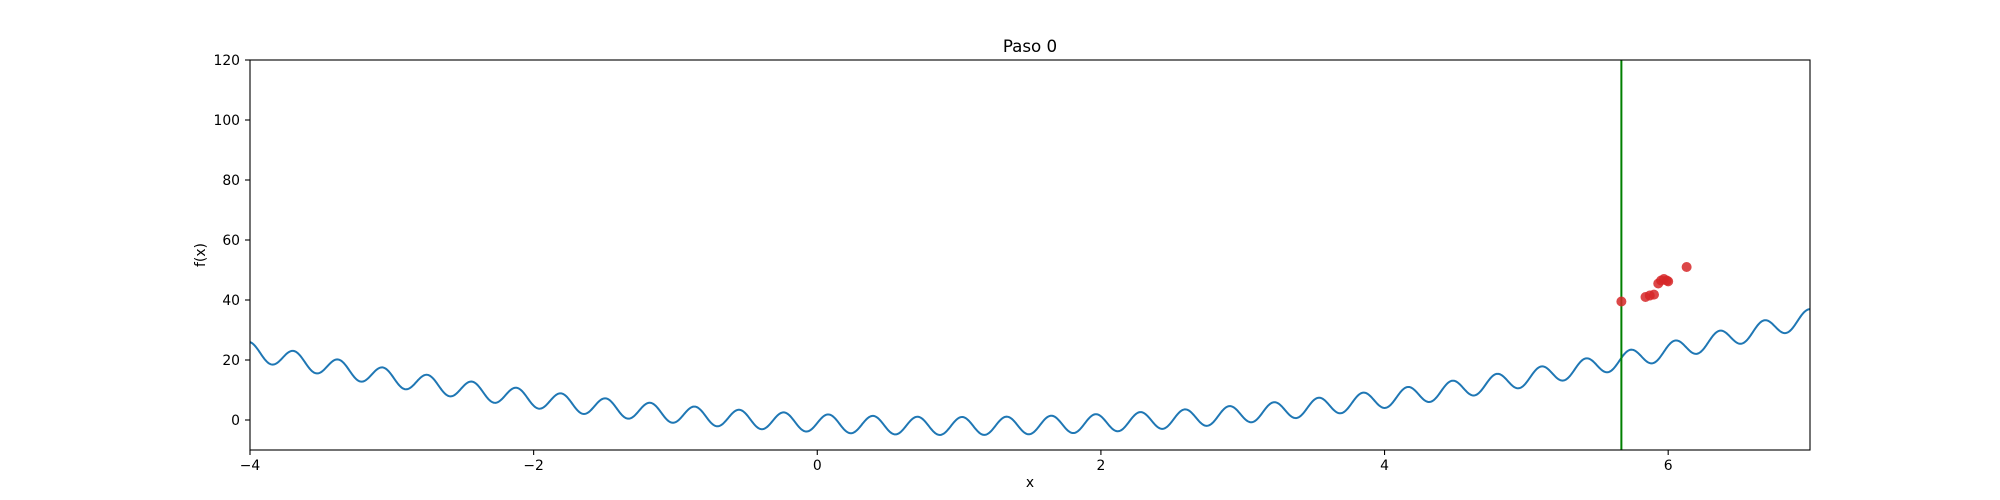 This screenshot has height=500, width=2000. Describe the element at coordinates (231, 361) in the screenshot. I see `y-tick-label: 20` at that location.